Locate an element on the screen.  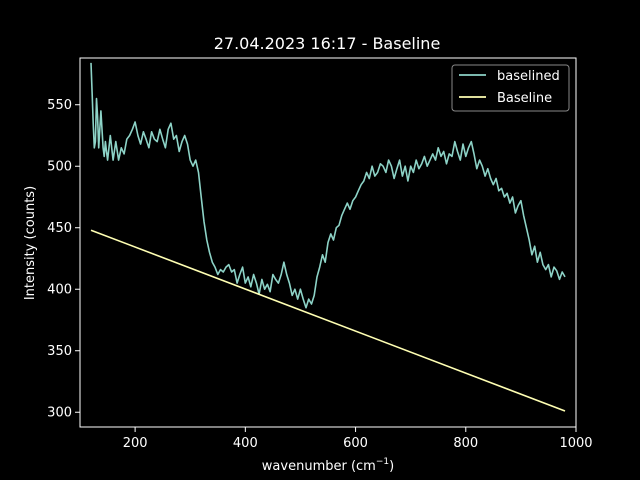
x-axis-label-superscript: −1 is located at coordinates (382, 462).